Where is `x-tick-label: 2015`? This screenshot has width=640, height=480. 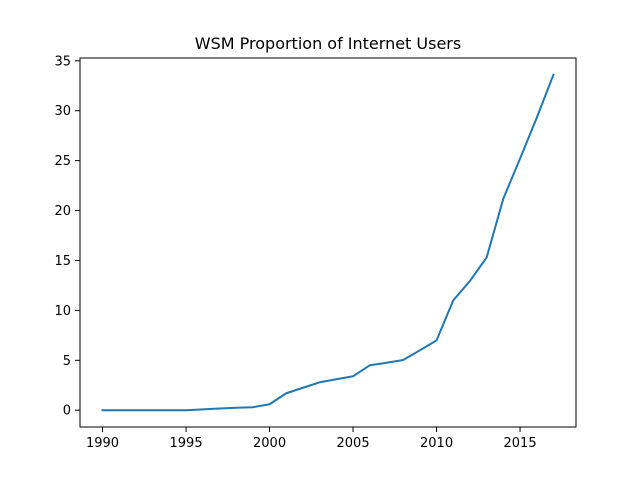 x-tick-label: 2015 is located at coordinates (520, 443).